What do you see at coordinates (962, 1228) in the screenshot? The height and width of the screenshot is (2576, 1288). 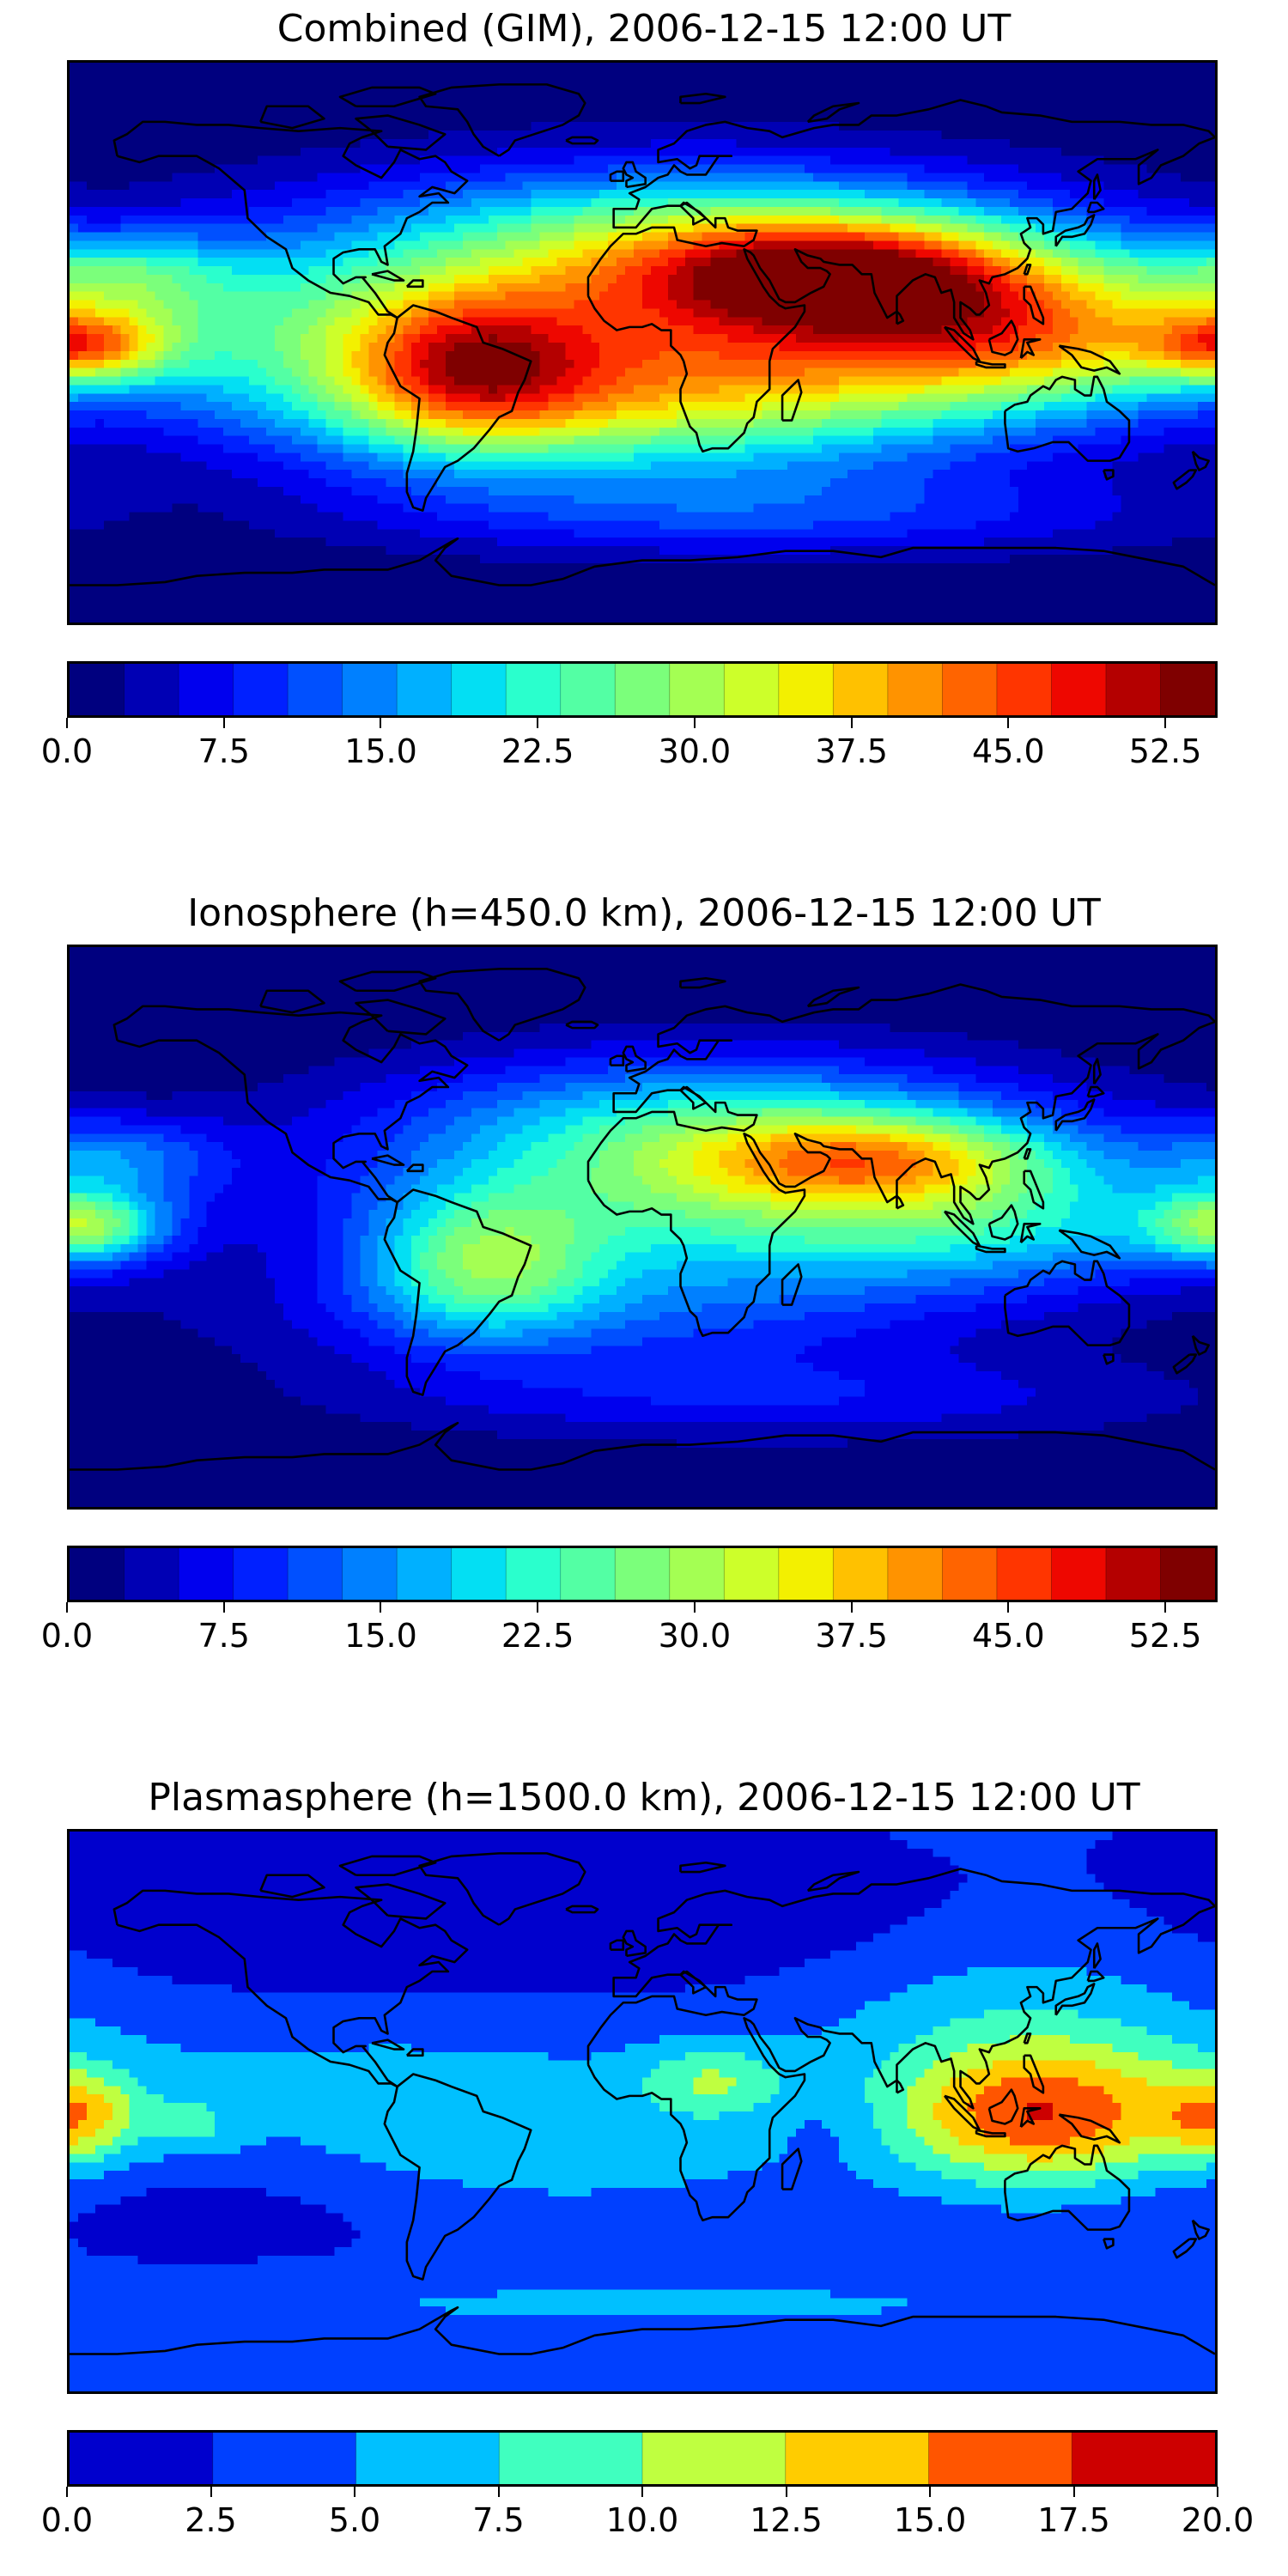 I see `coastline-sumatra` at bounding box center [962, 1228].